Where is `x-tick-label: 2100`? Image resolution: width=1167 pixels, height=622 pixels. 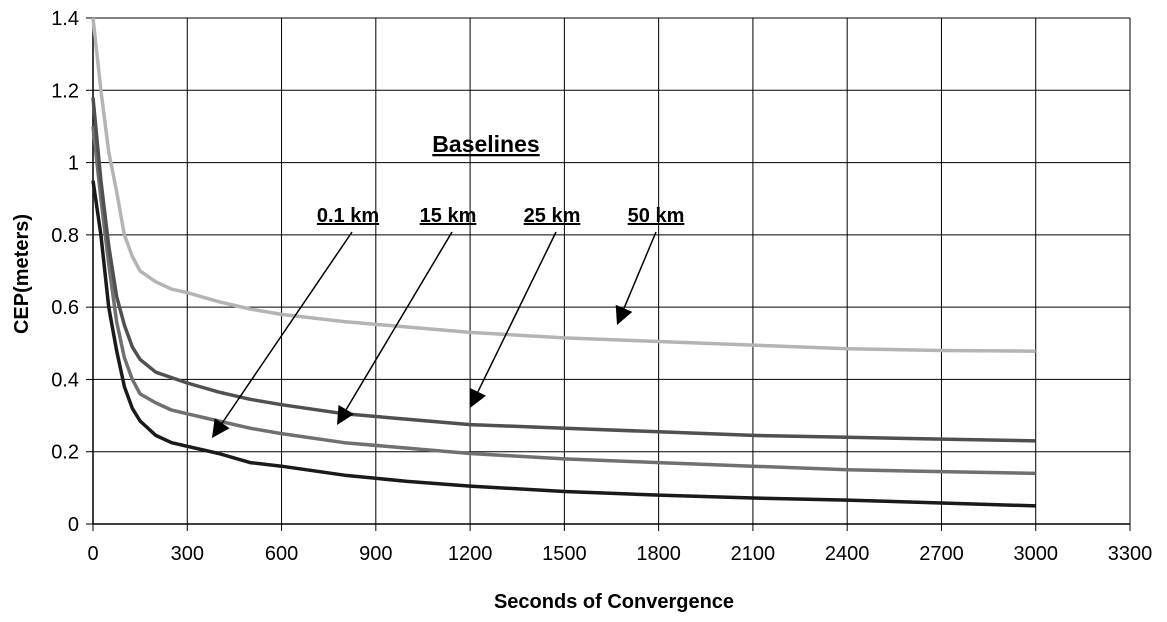 x-tick-label: 2100 is located at coordinates (753, 554).